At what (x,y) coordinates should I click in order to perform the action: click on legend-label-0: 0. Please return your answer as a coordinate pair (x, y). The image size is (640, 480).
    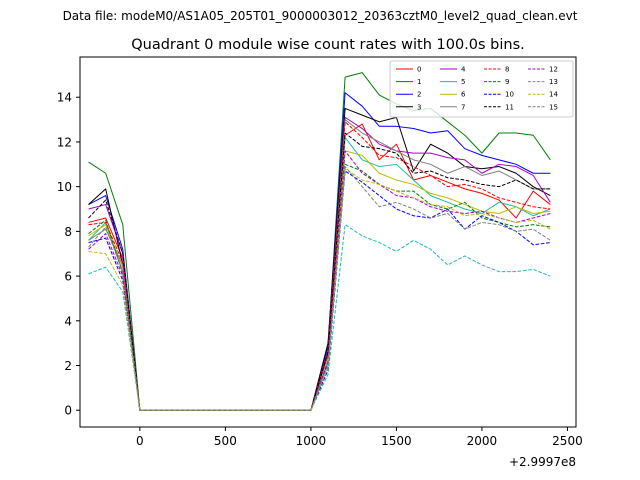
    Looking at the image, I should click on (419, 70).